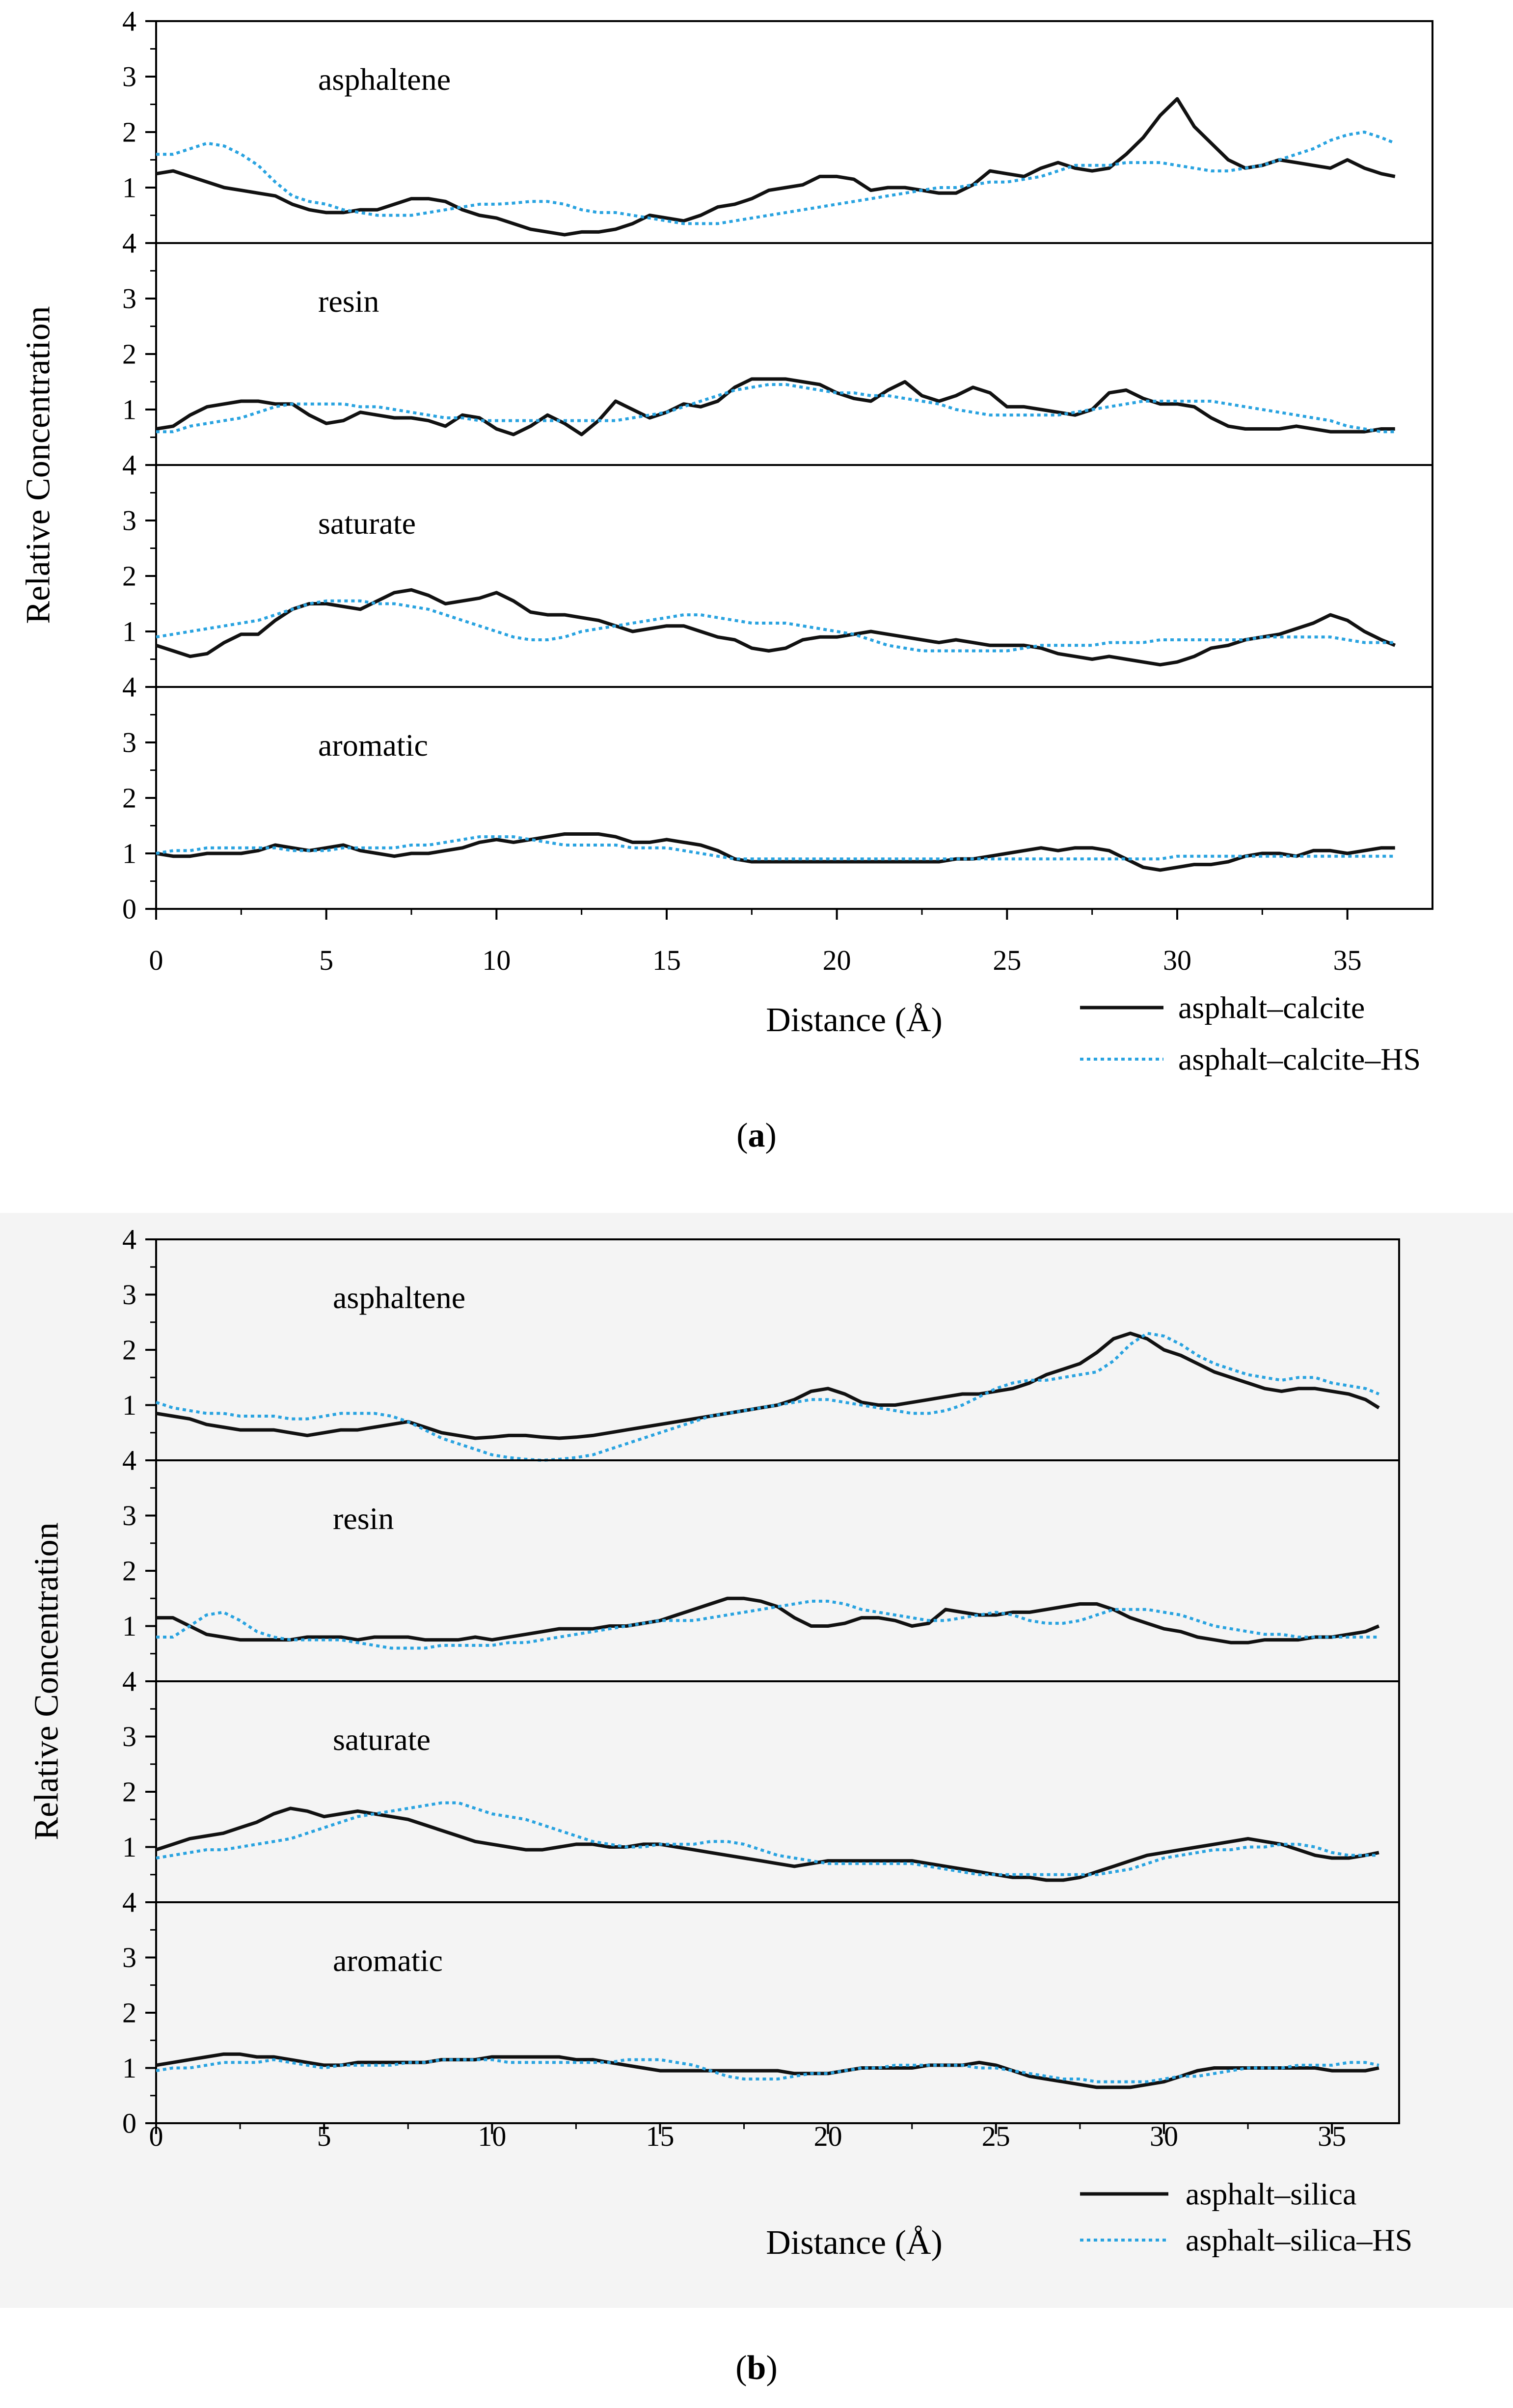 The width and height of the screenshot is (1513, 2408). Describe the element at coordinates (1271, 1007) in the screenshot. I see `legend-label-base: asphalt–calcite` at that location.